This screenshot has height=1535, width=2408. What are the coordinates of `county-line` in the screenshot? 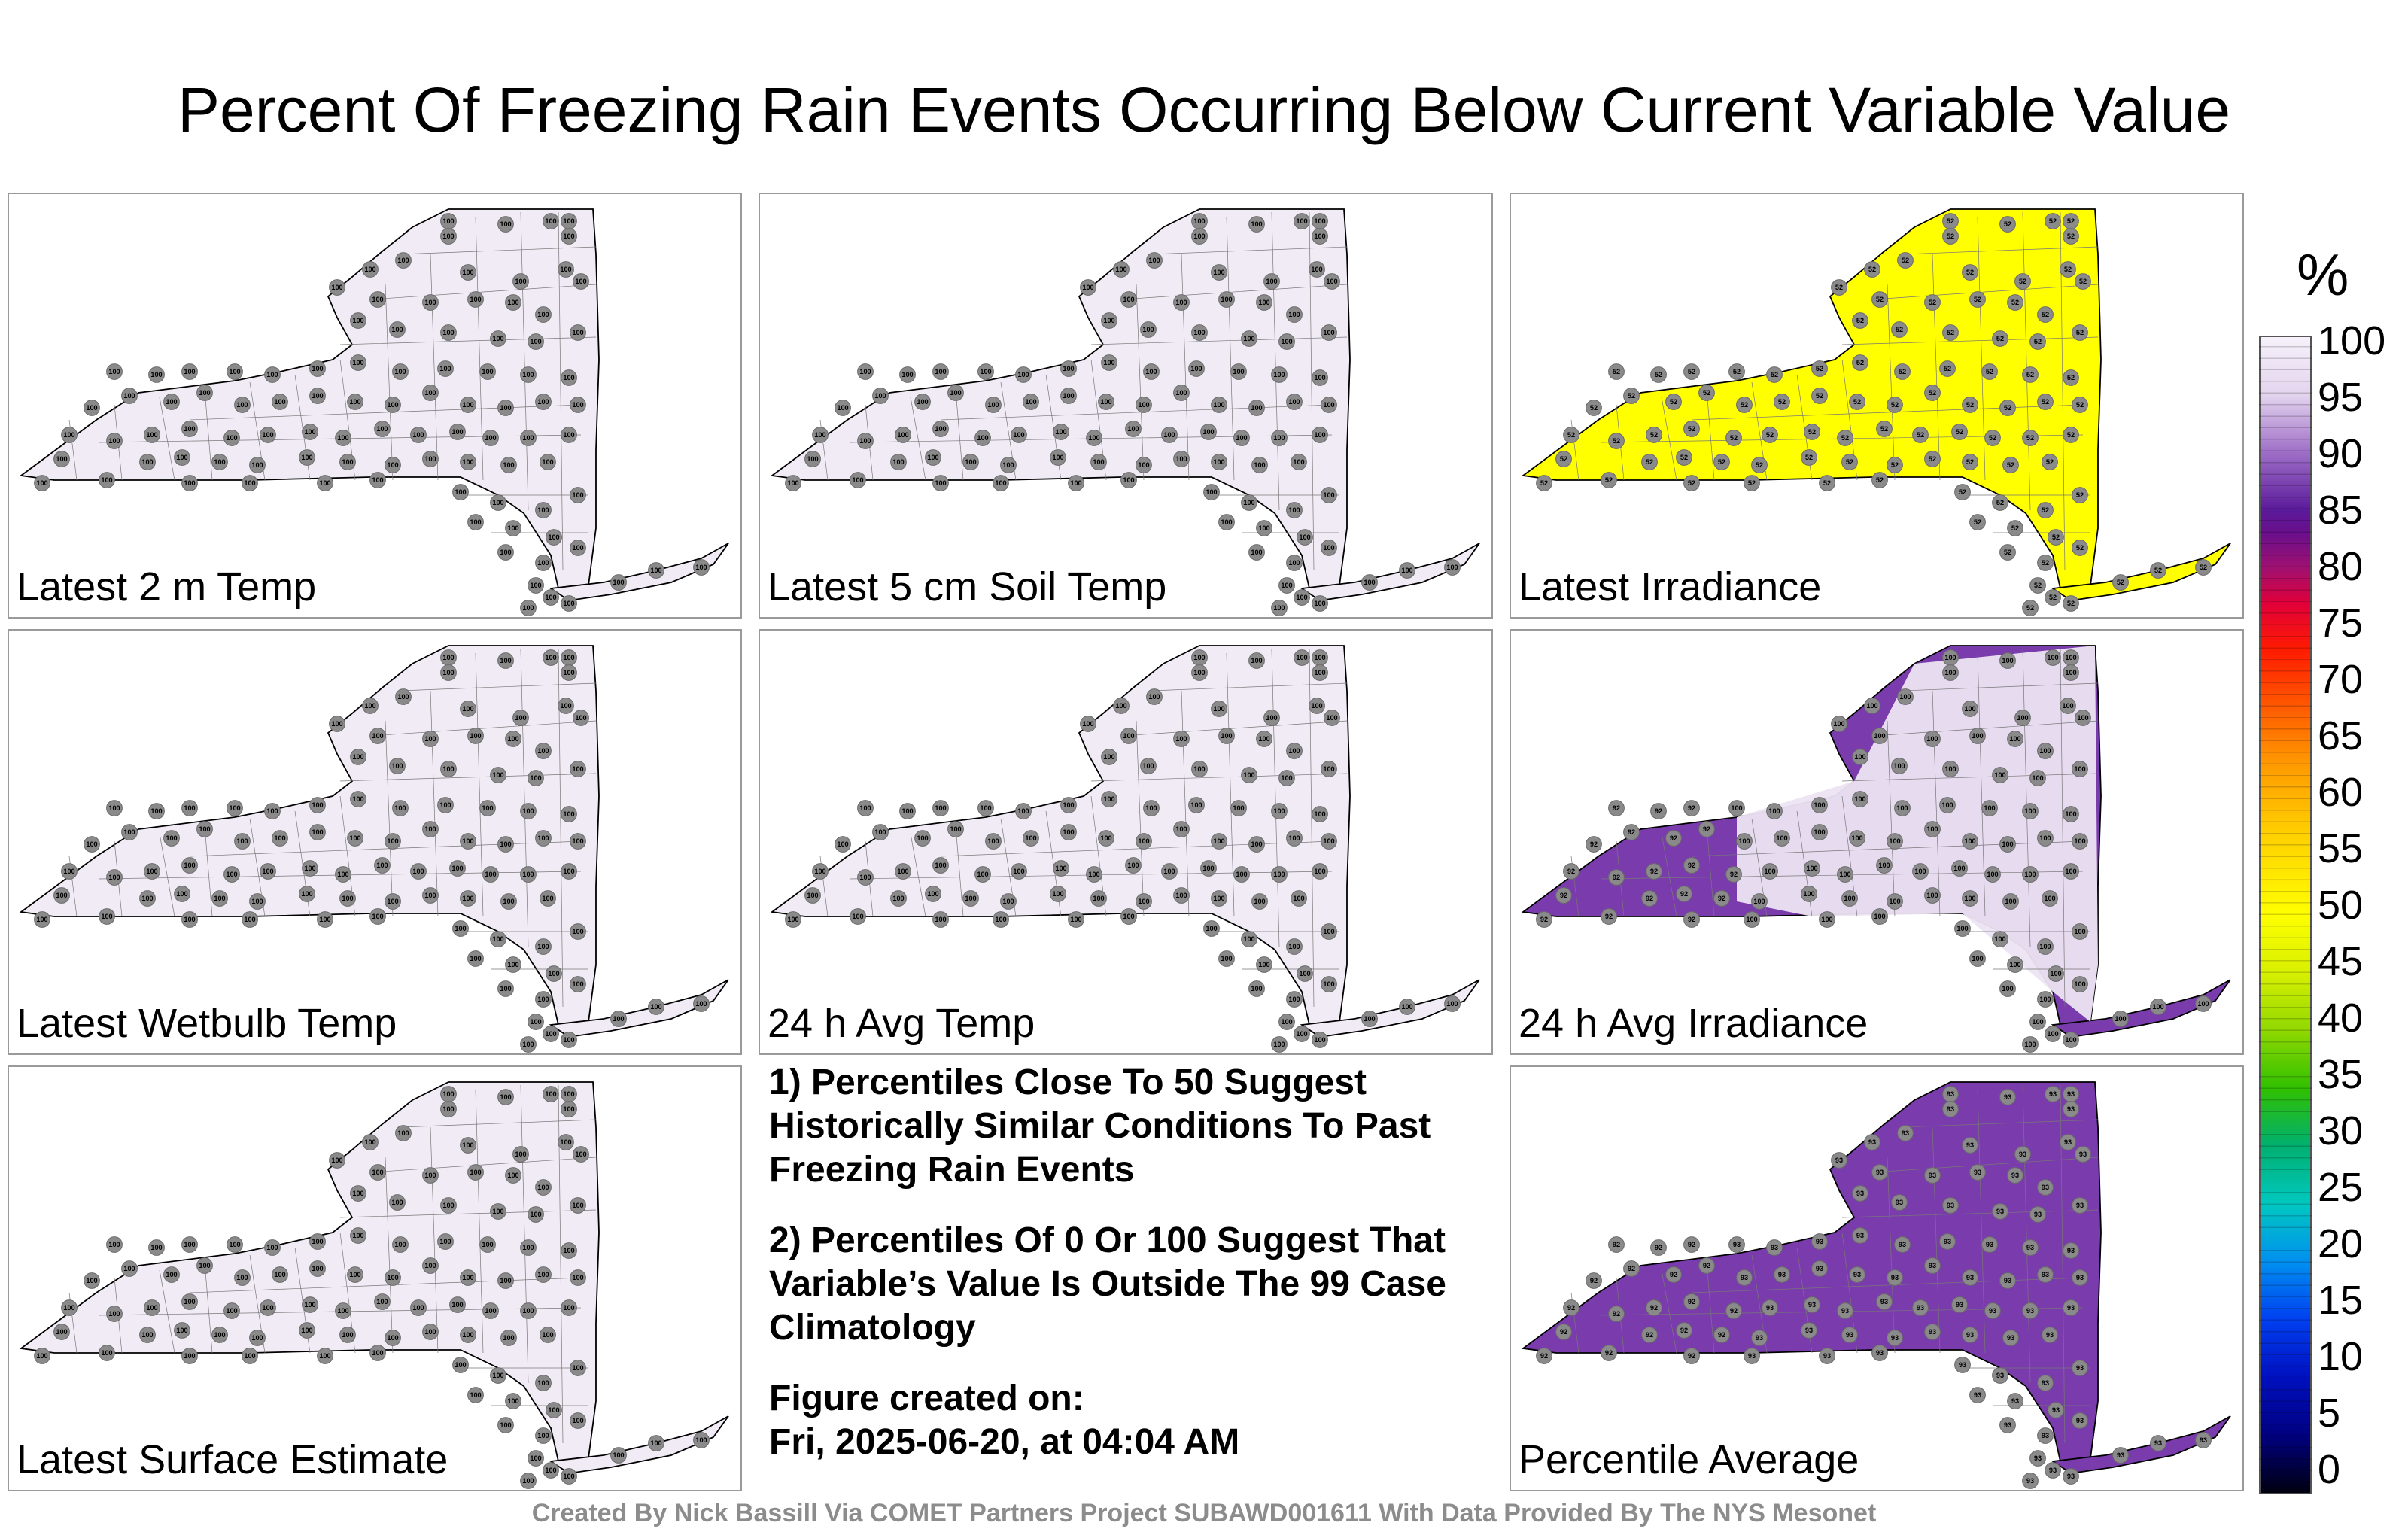 It's located at (208, 1308).